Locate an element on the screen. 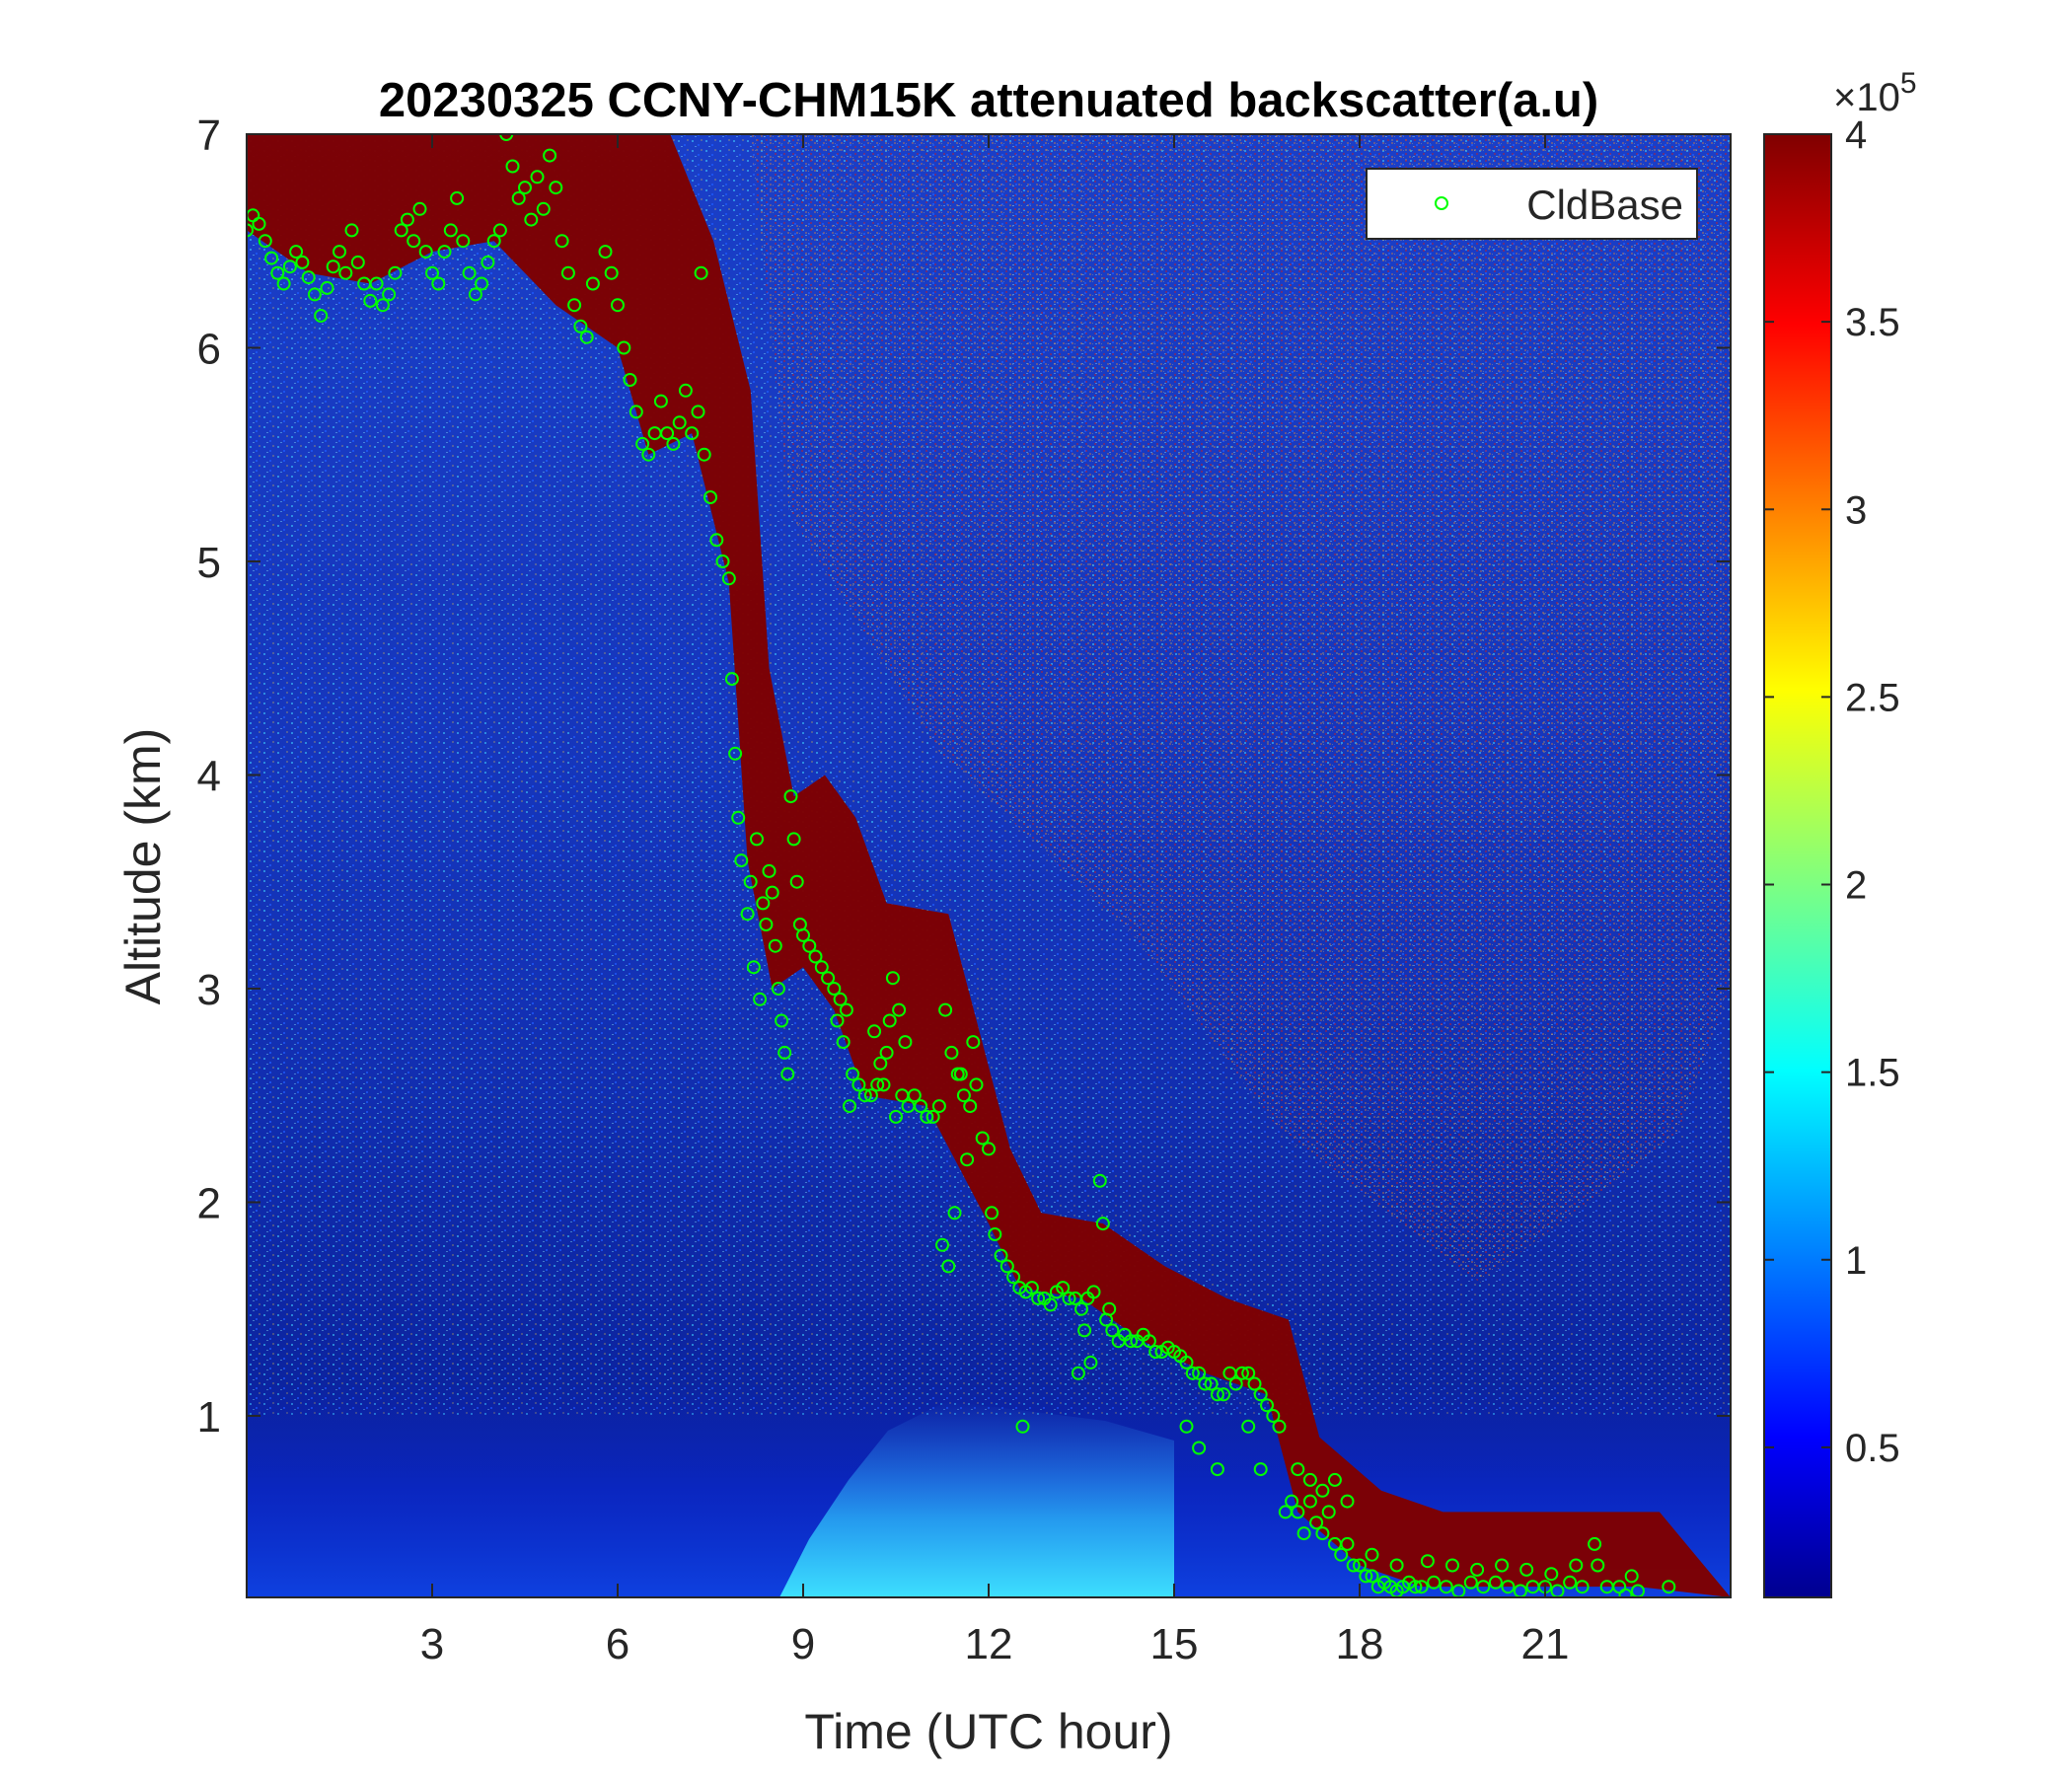  legend-marker-cldbase is located at coordinates (1441, 203).